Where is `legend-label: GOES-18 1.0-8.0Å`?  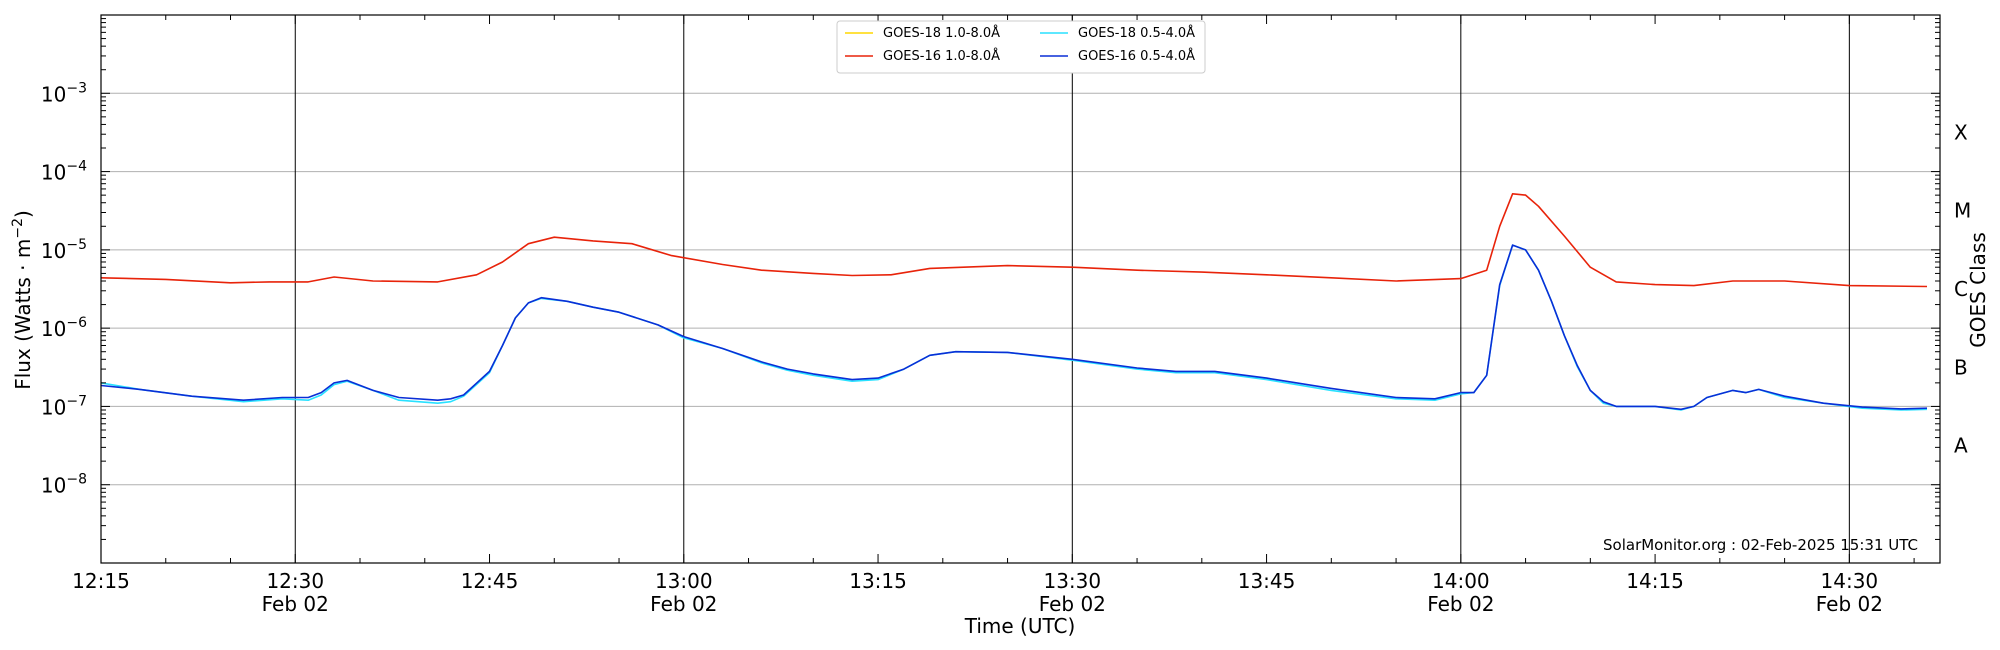 legend-label: GOES-18 1.0-8.0Å is located at coordinates (941, 33).